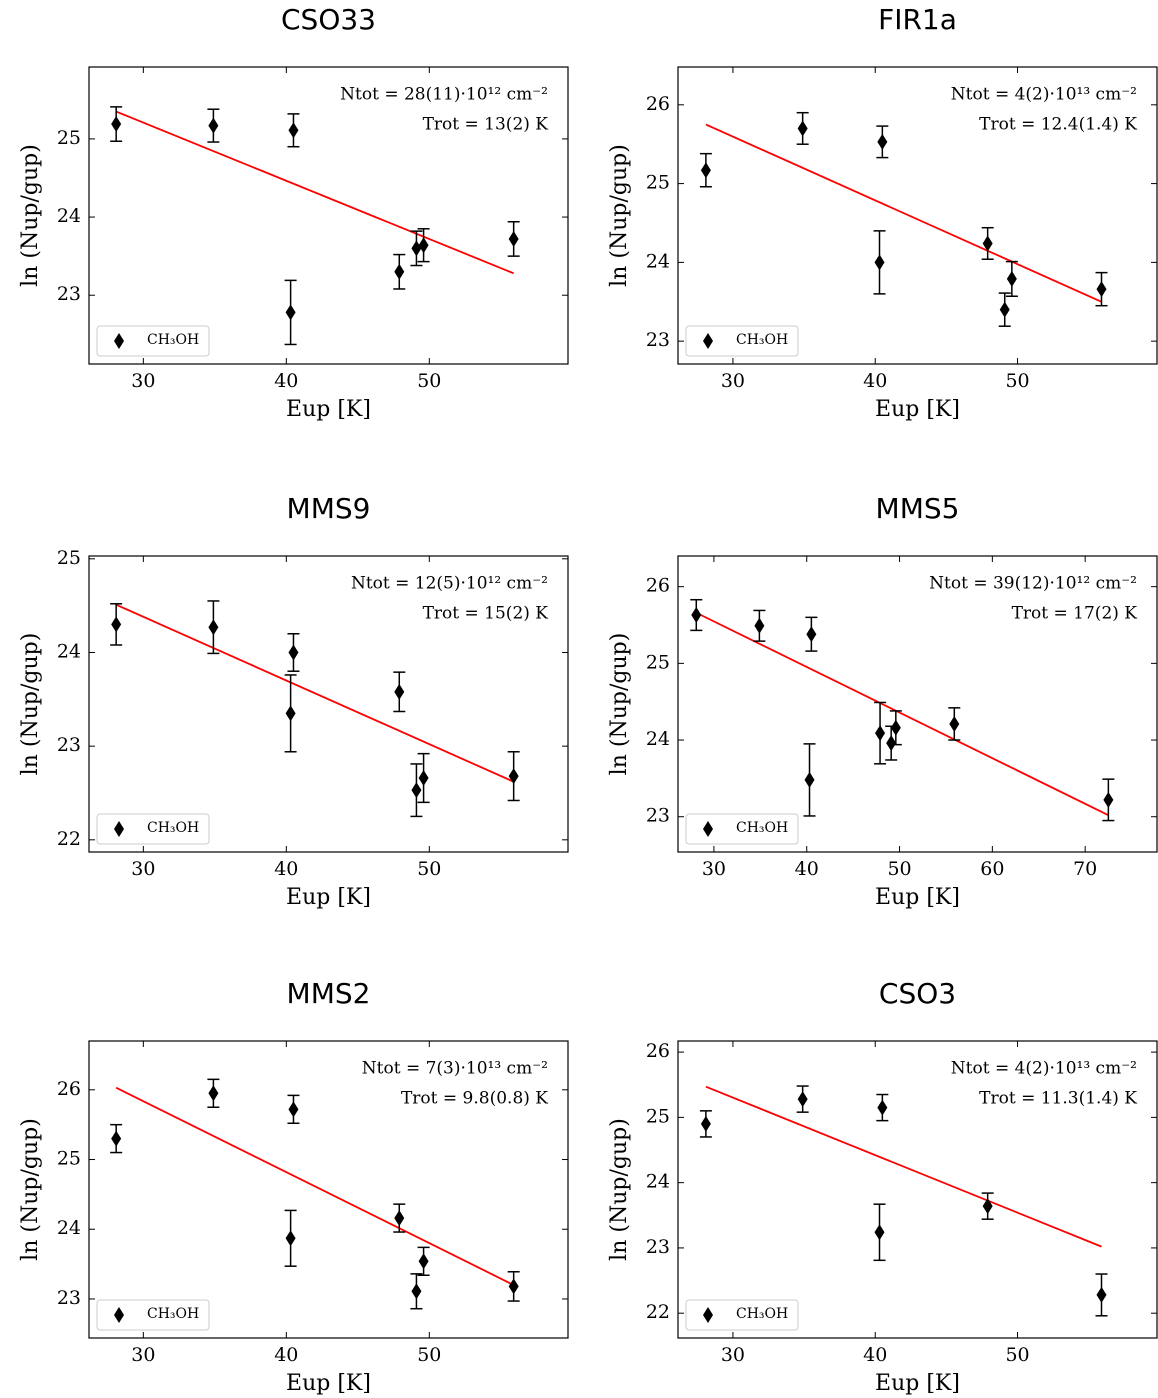 The image size is (1158, 1398). I want to click on annotation: Trot = 15(2) K, so click(486, 614).